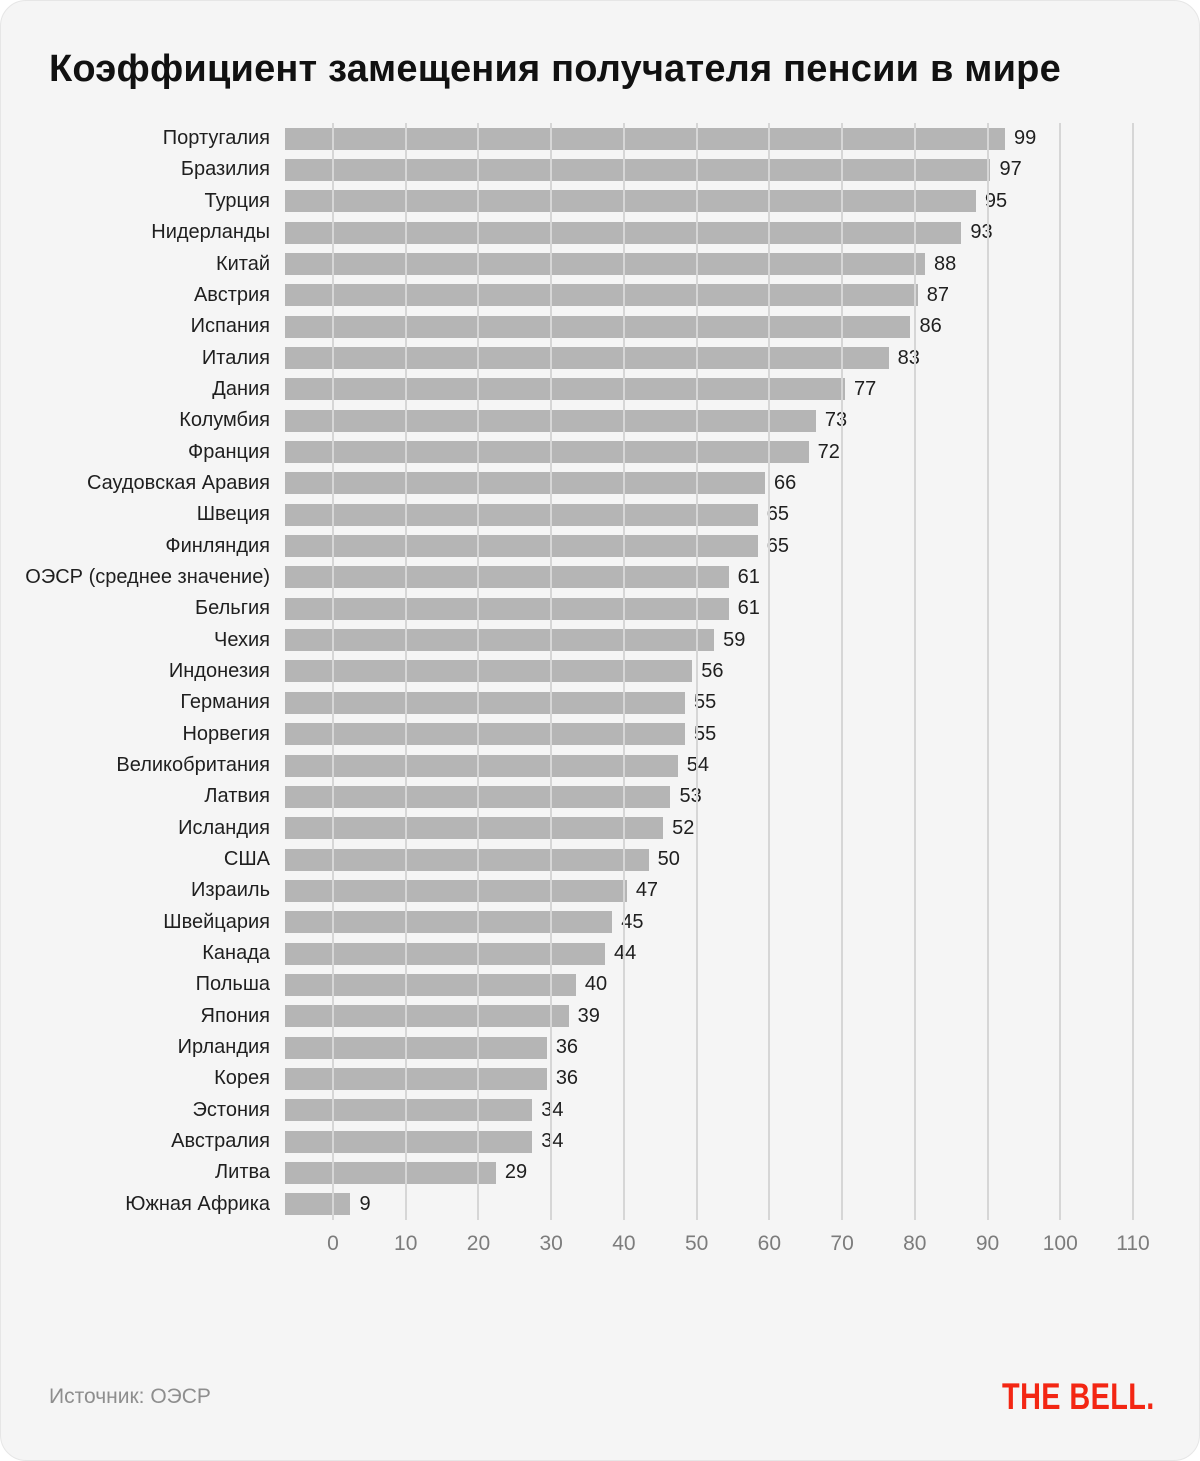 The image size is (1200, 1461). I want to click on value-label: 9, so click(365, 1203).